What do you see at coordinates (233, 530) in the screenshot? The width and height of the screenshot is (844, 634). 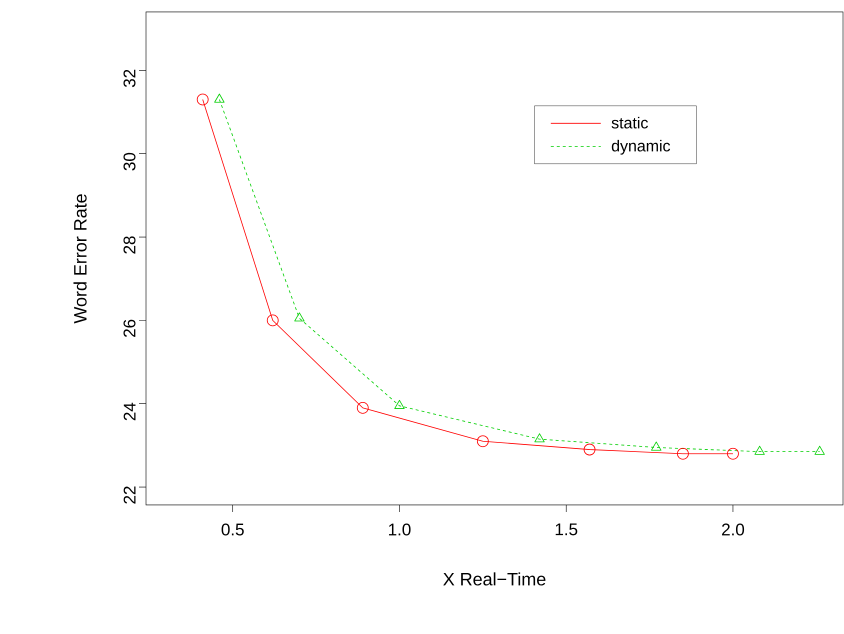 I see `x-tick-label: 0.5` at bounding box center [233, 530].